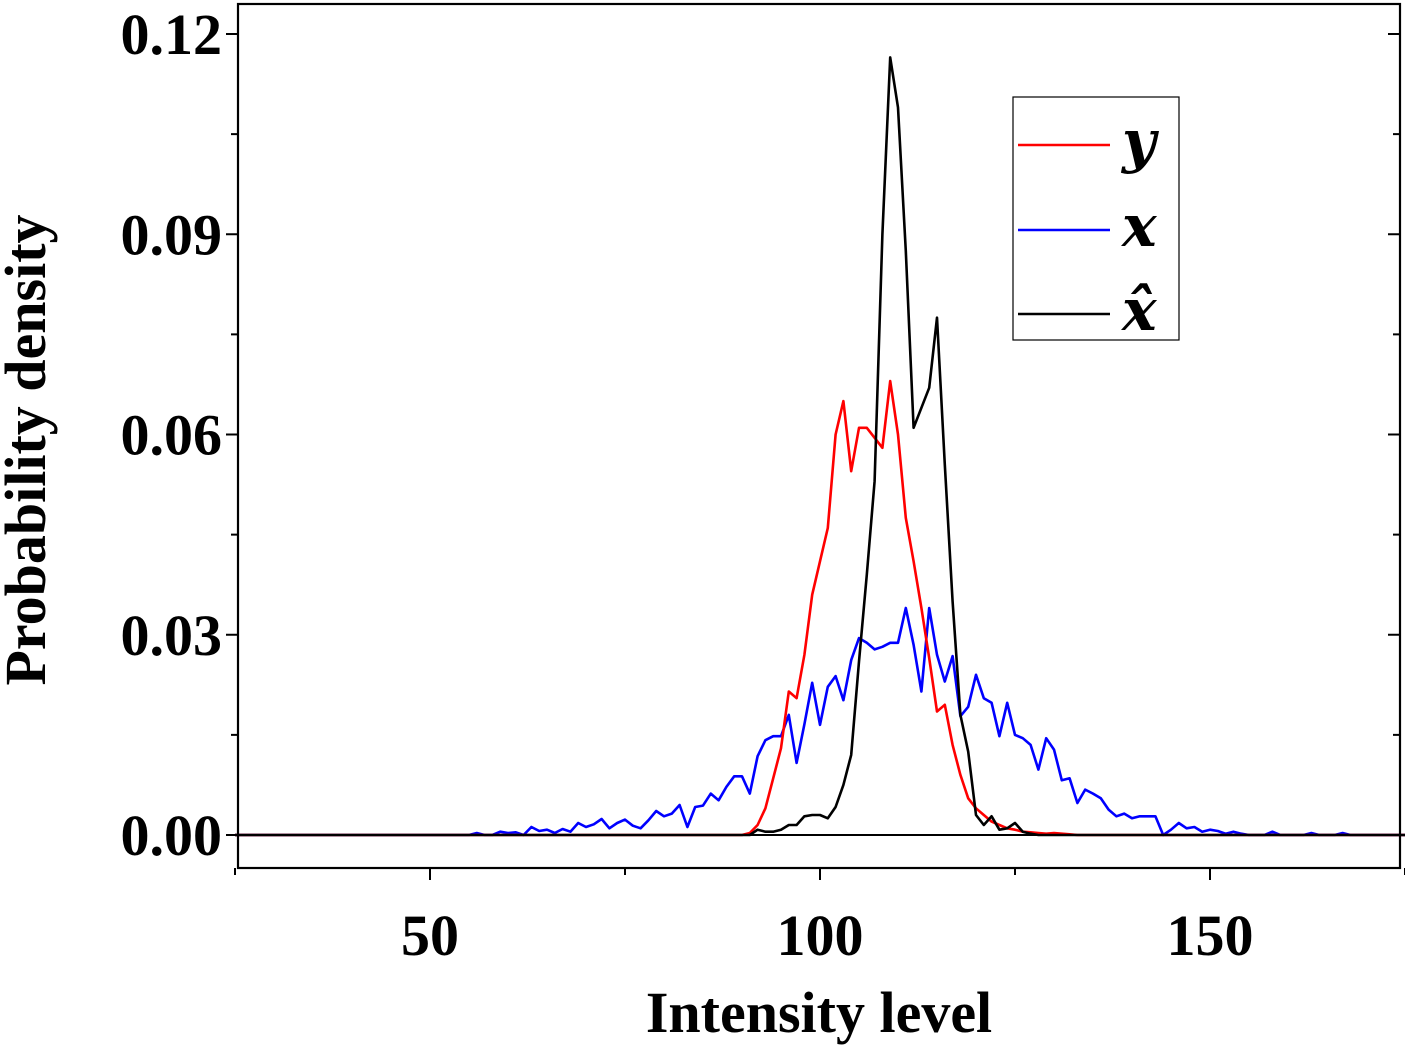 The width and height of the screenshot is (1405, 1046). Describe the element at coordinates (172, 435) in the screenshot. I see `y-tick-label: 0.06` at that location.